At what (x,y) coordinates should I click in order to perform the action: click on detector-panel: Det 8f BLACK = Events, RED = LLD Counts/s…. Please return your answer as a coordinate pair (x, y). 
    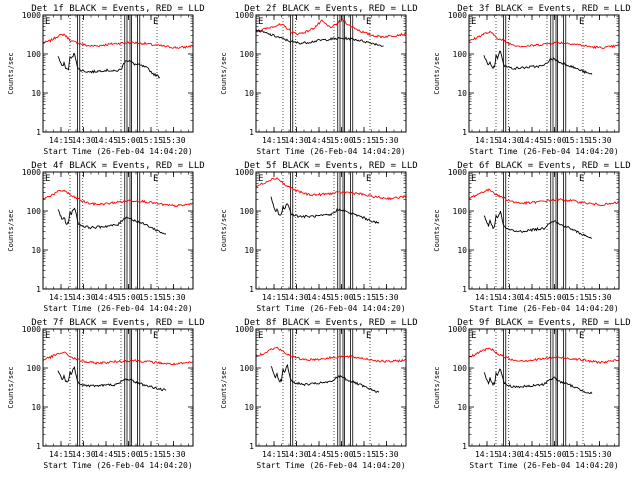
    Looking at the image, I should click on (319, 394).